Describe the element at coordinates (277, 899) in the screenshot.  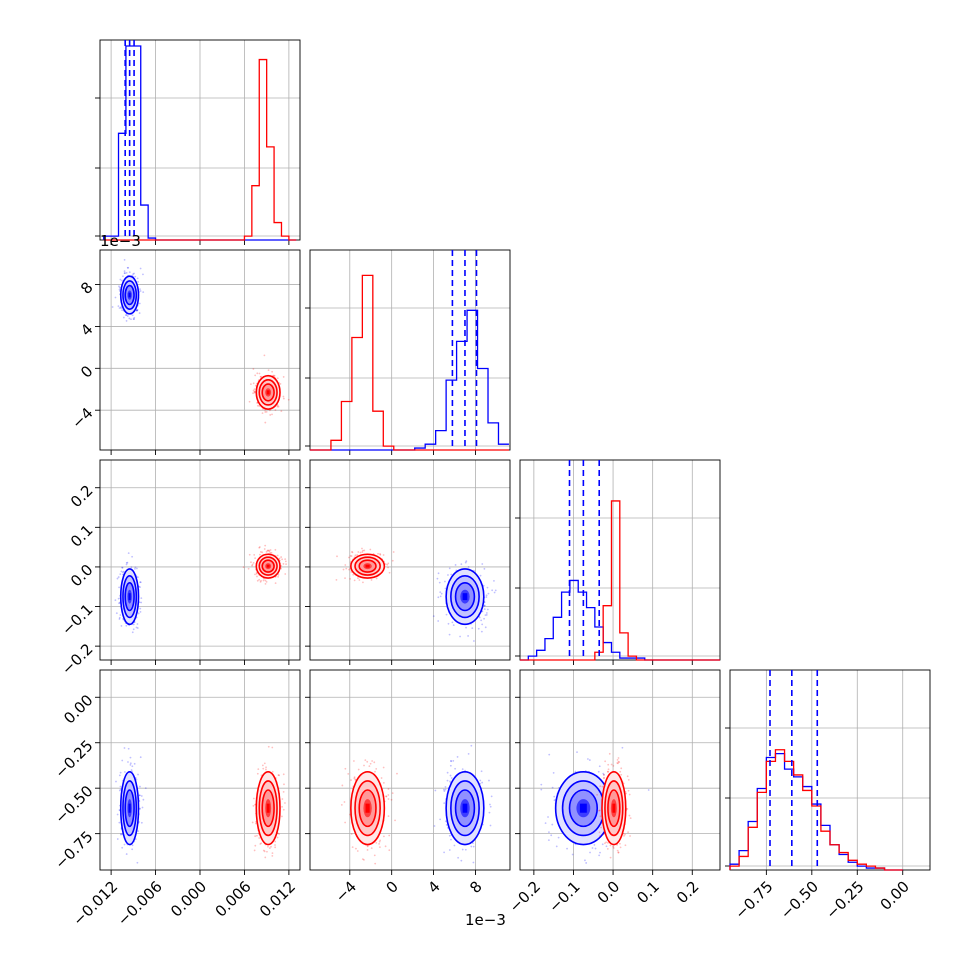
I see `x-tick-label: 0.012` at that location.